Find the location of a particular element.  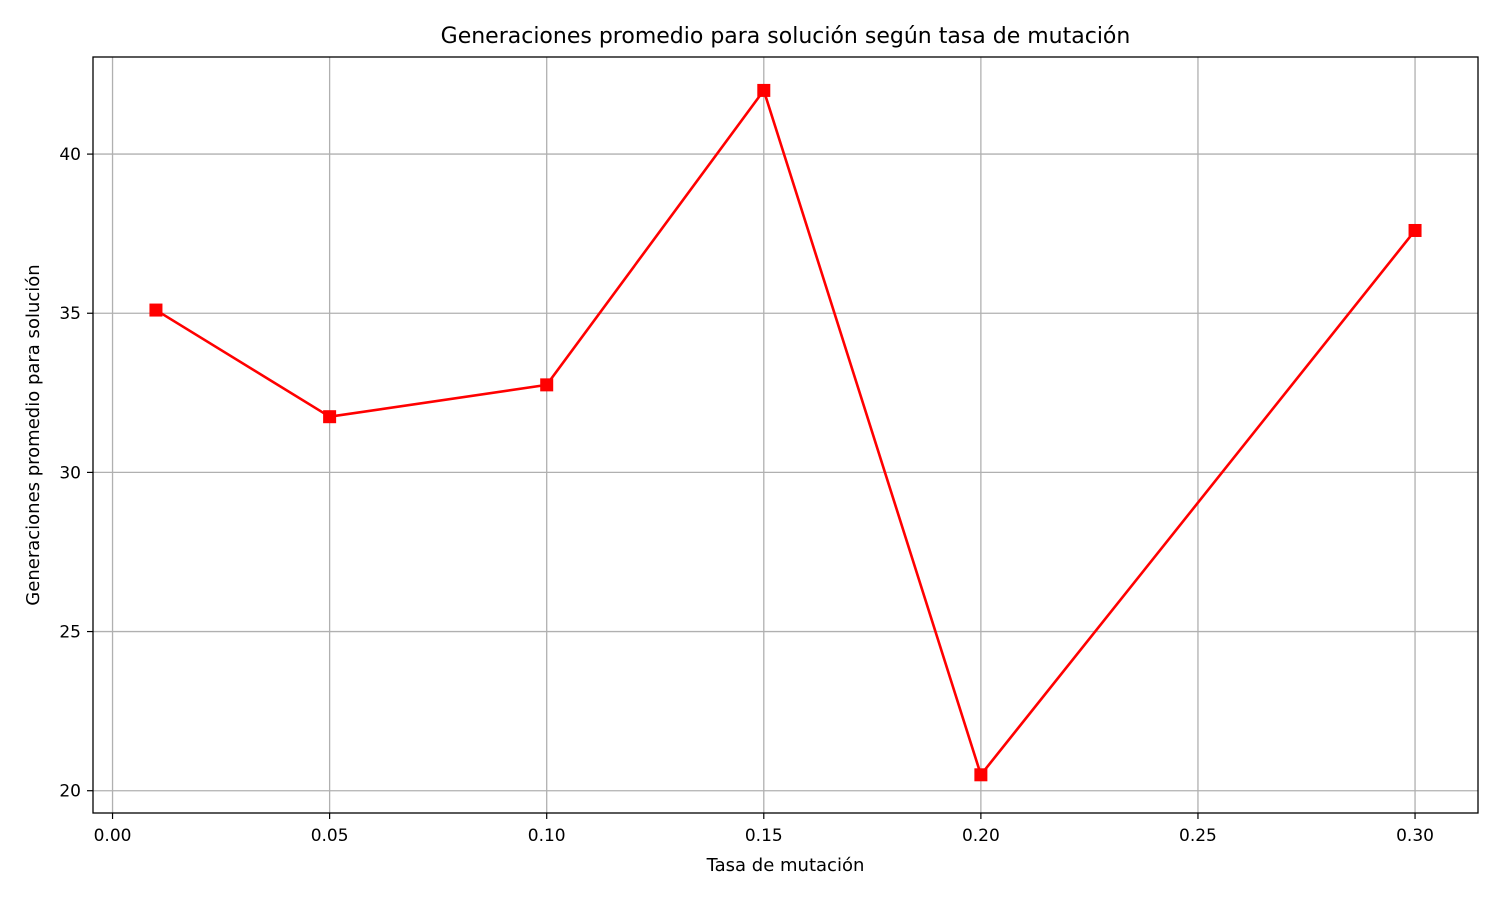

y-tick-label: 25 is located at coordinates (70, 633).